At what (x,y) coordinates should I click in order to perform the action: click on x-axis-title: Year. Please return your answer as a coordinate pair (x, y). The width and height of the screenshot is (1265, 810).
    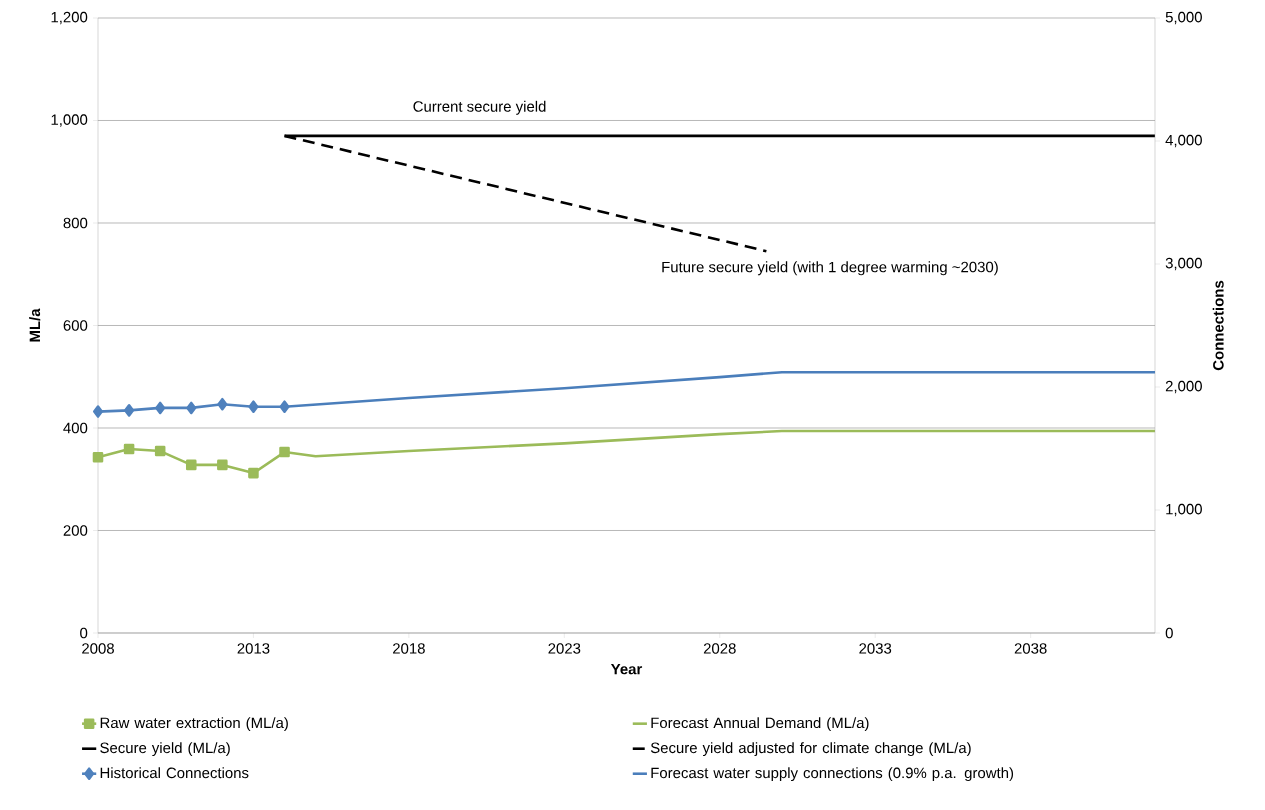
    Looking at the image, I should click on (626, 669).